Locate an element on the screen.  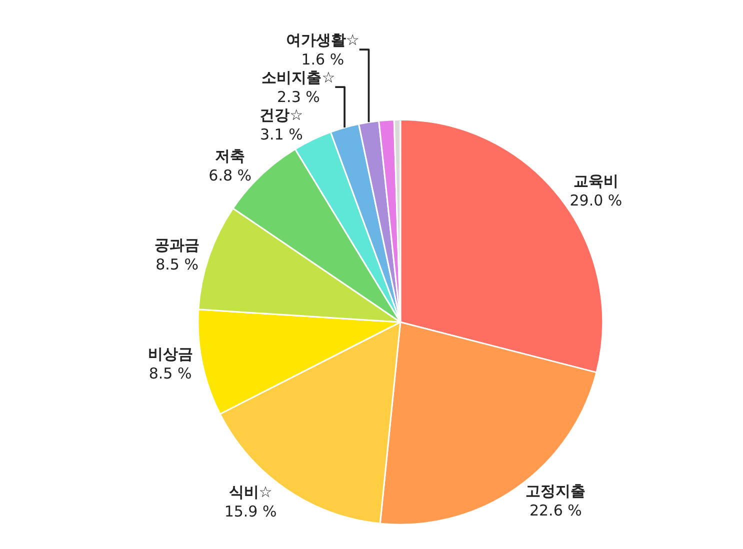
data-label: 1.6 % is located at coordinates (322, 59).